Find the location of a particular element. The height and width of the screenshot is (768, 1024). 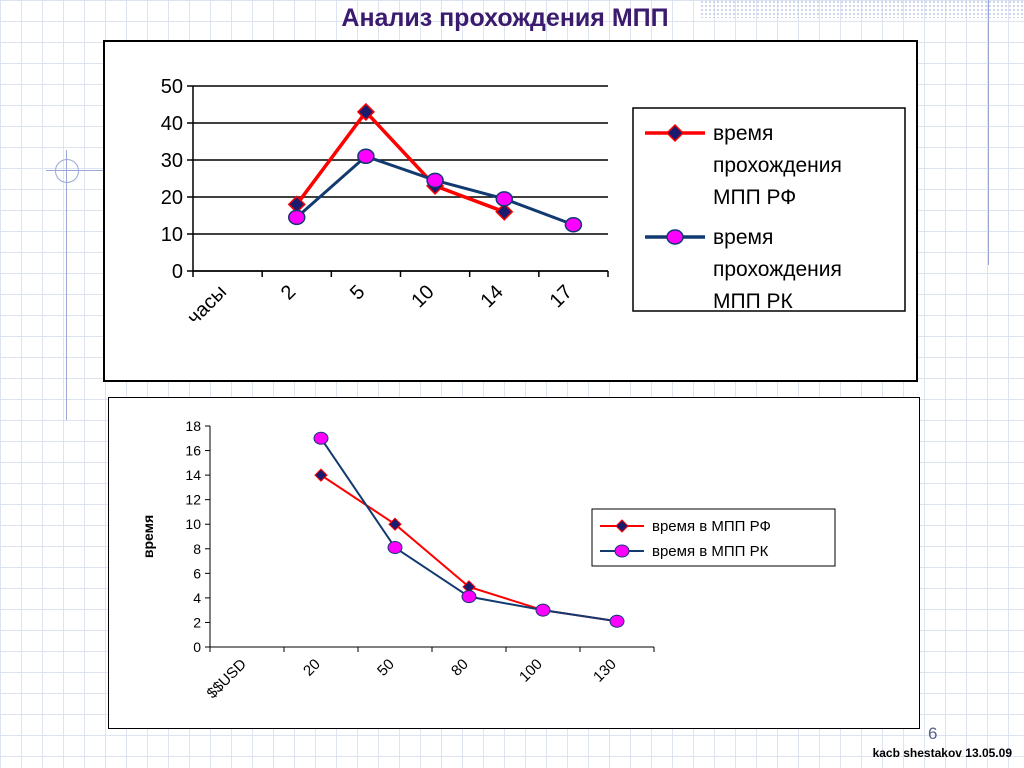

x-tick-label: 5 is located at coordinates (357, 292).